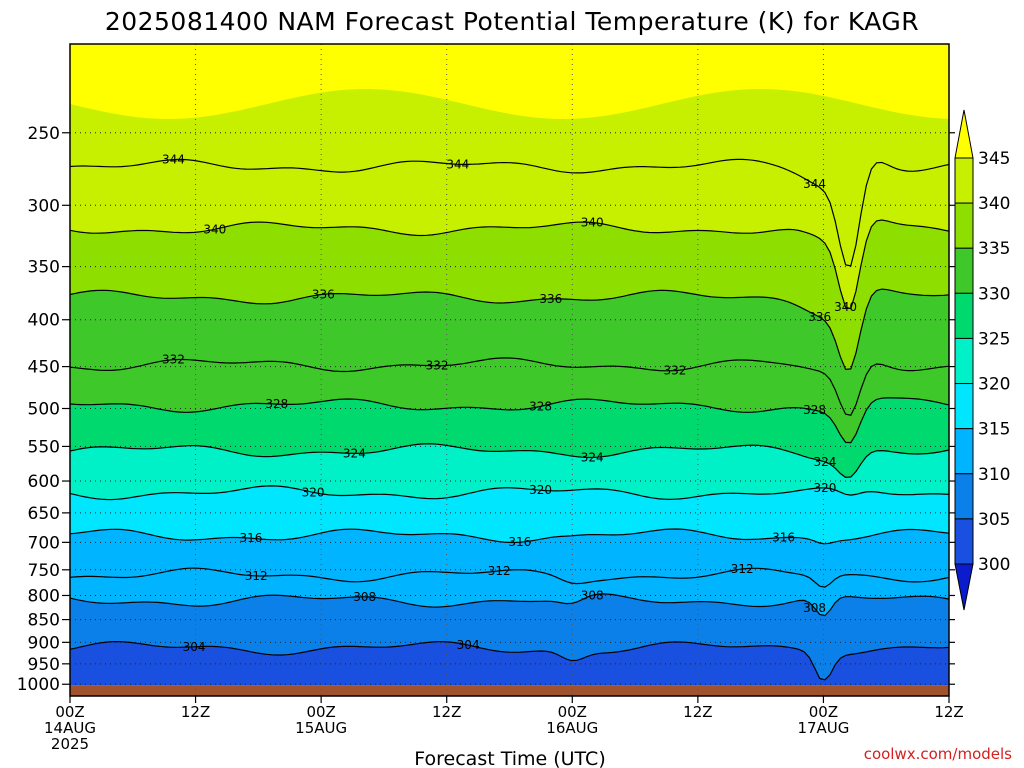 The height and width of the screenshot is (768, 1024). Describe the element at coordinates (994, 520) in the screenshot. I see `colorbar-label: 305` at that location.